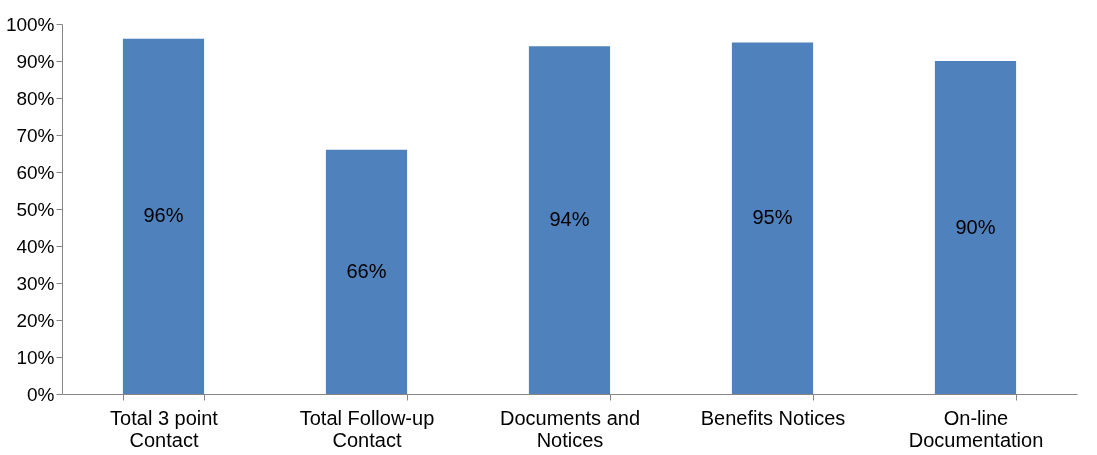 This screenshot has height=455, width=1097. Describe the element at coordinates (773, 417) in the screenshot. I see `x-tick-label: Benefits Notices` at that location.